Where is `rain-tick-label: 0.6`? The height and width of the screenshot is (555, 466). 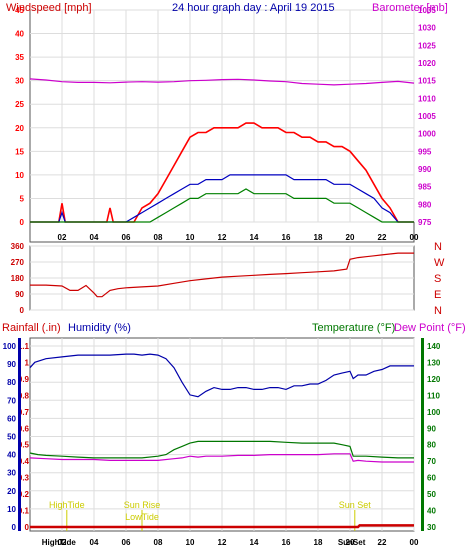
rain-tick-label: 0.6 is located at coordinates (24, 428).